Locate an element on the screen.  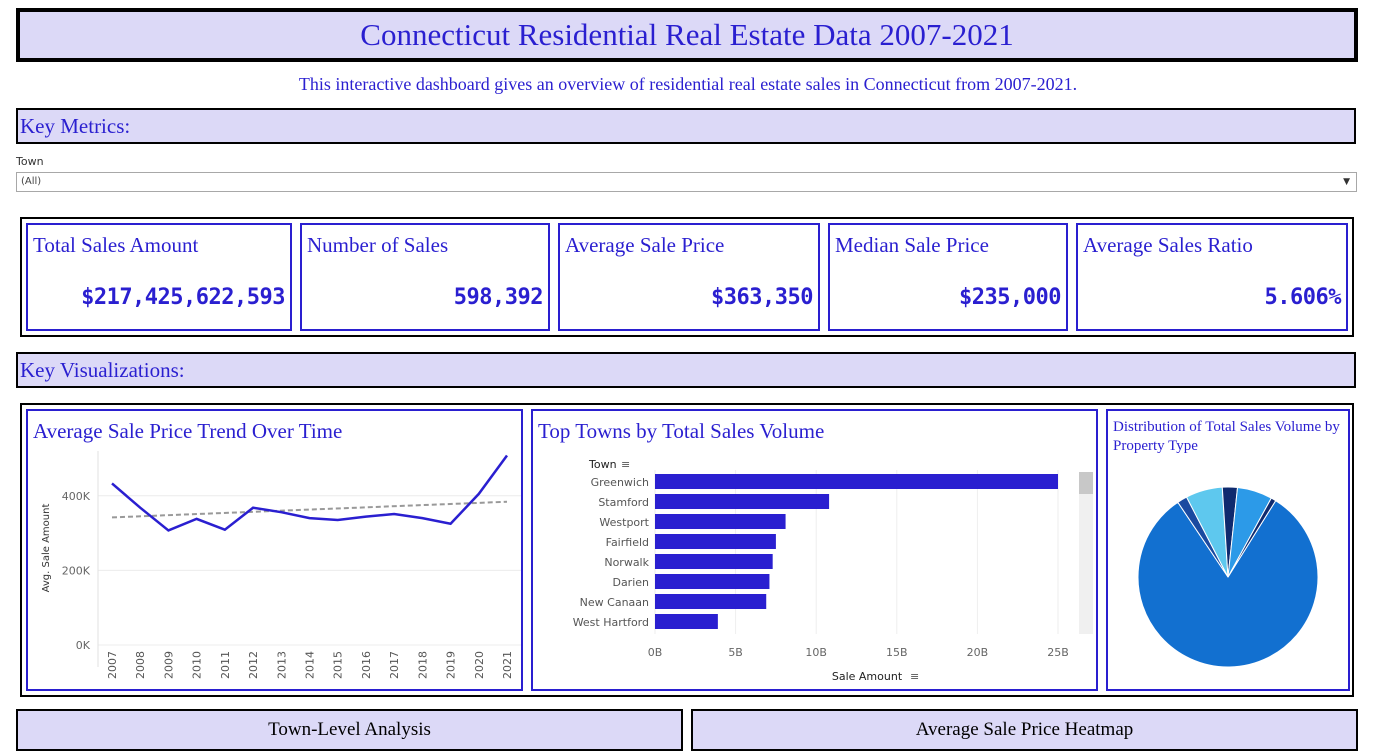
x-tick-label: 2010 is located at coordinates (197, 665).